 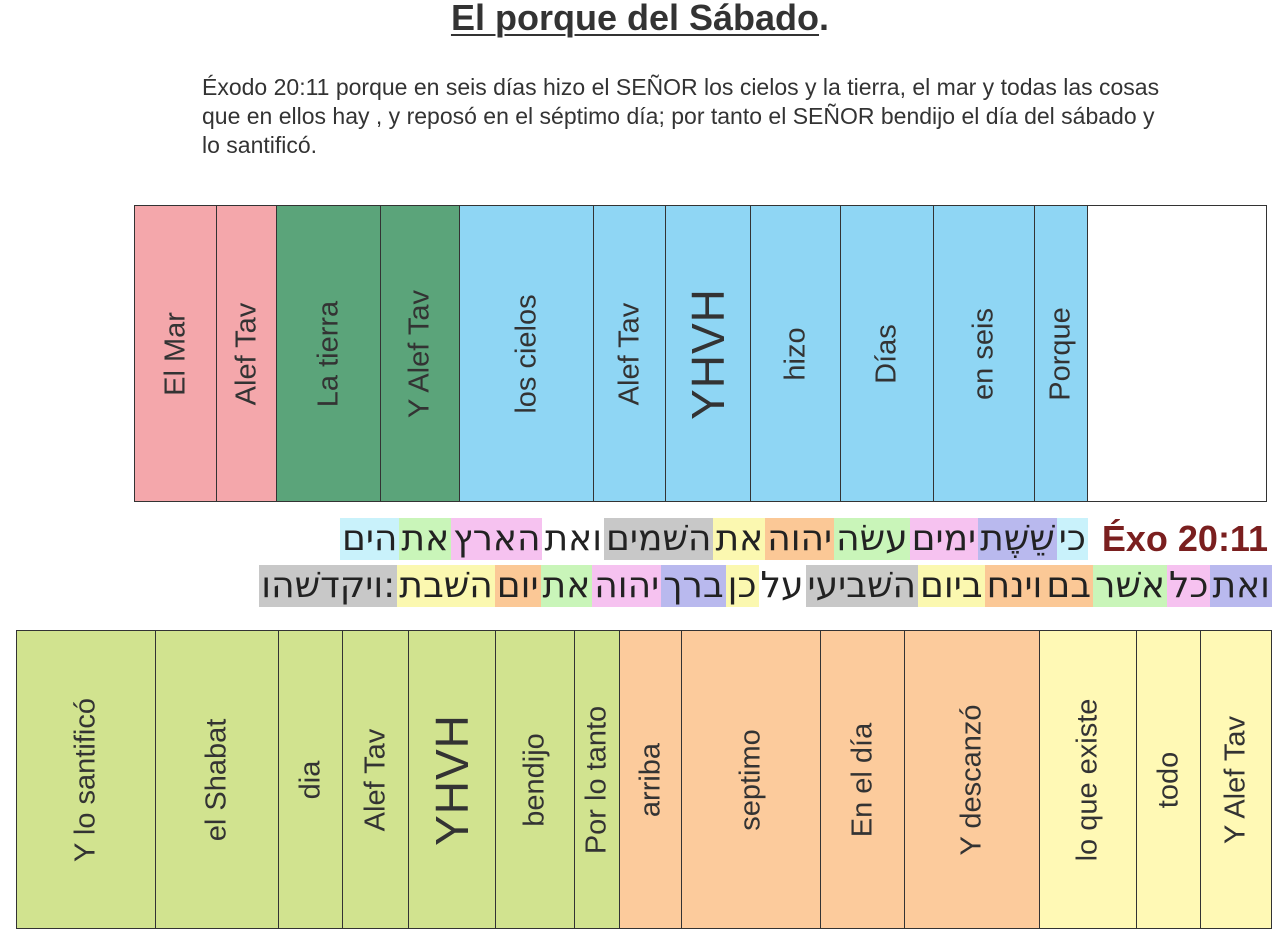 I want to click on page-title: El porque del Sábado., so click(x=640, y=20).